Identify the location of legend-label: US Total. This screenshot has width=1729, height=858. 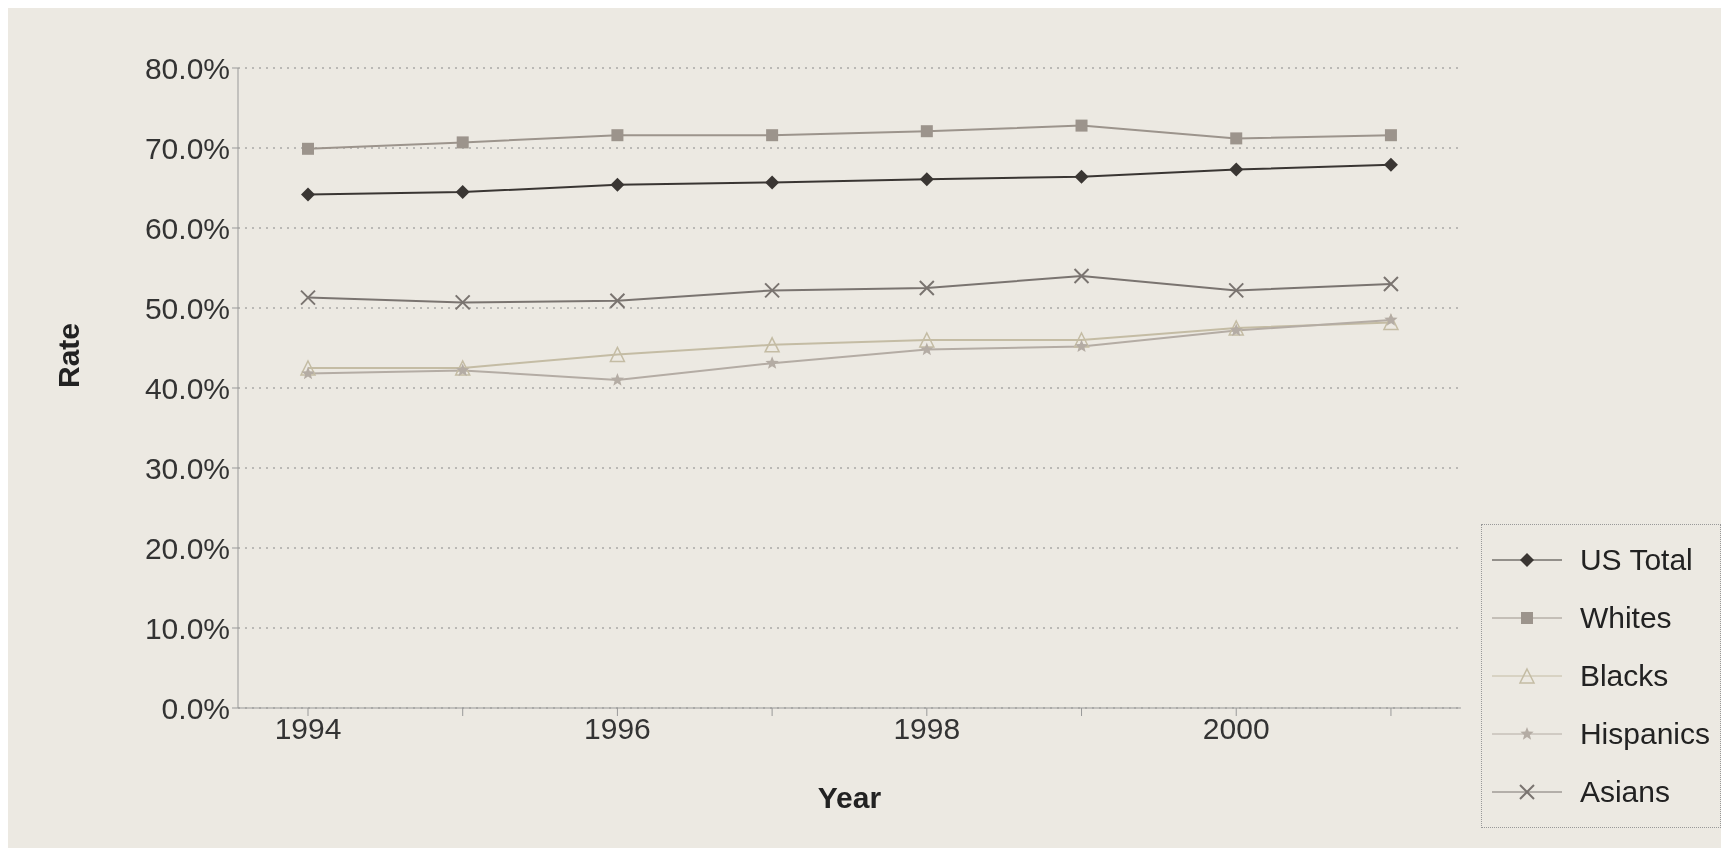
(1636, 560).